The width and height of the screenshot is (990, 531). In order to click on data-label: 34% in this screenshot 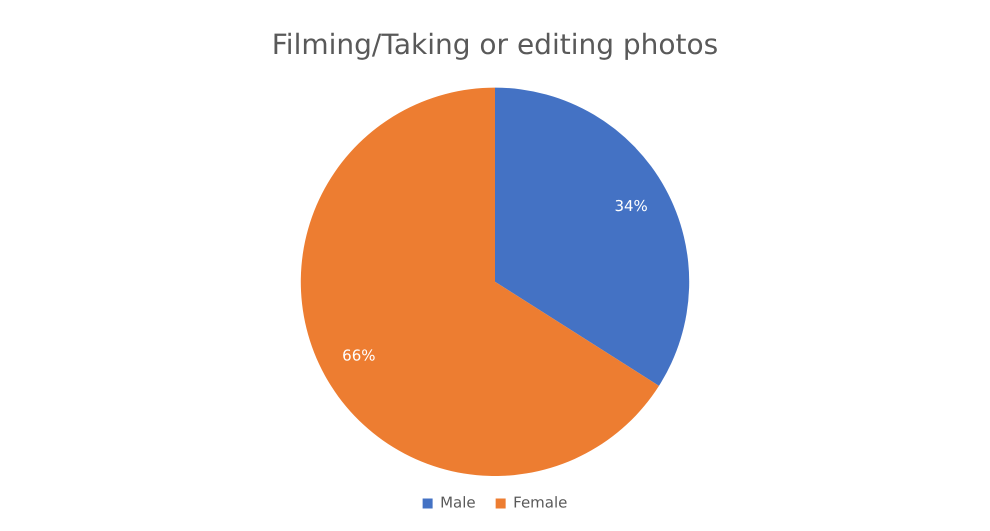, I will do `click(631, 205)`.